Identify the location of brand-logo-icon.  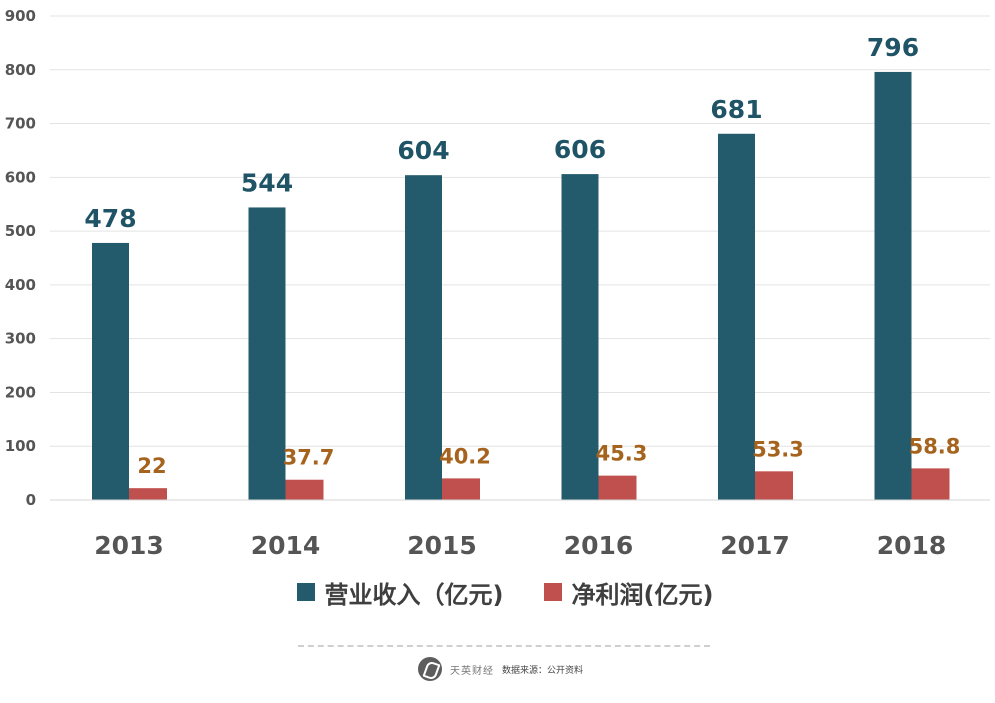
(430, 669).